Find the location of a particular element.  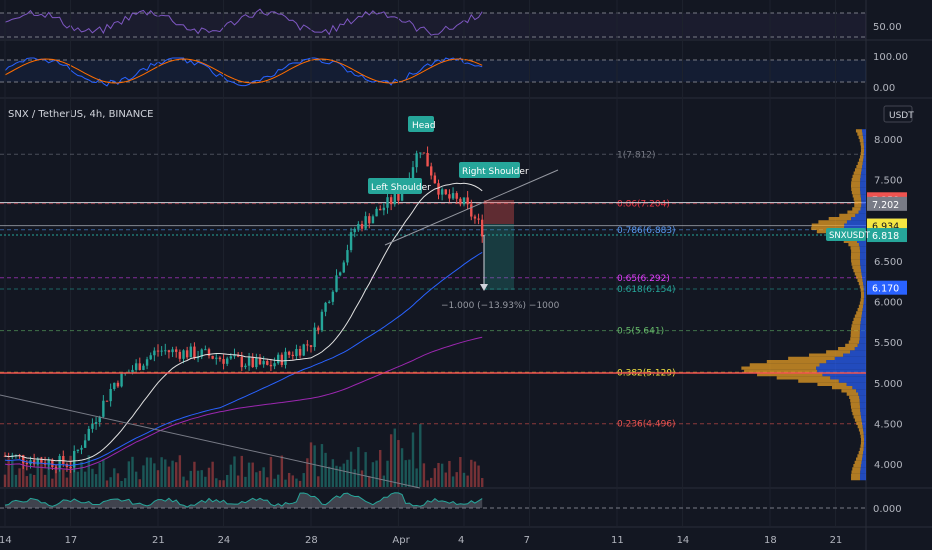

oscillator-pane: 0.000 is located at coordinates (451, 503).